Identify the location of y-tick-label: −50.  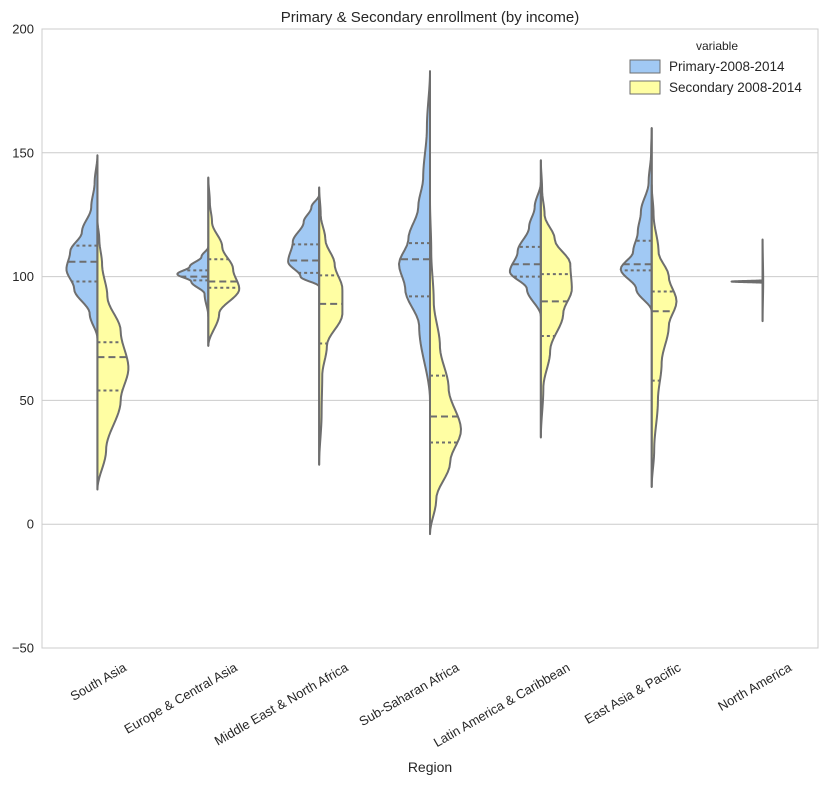
(23, 648).